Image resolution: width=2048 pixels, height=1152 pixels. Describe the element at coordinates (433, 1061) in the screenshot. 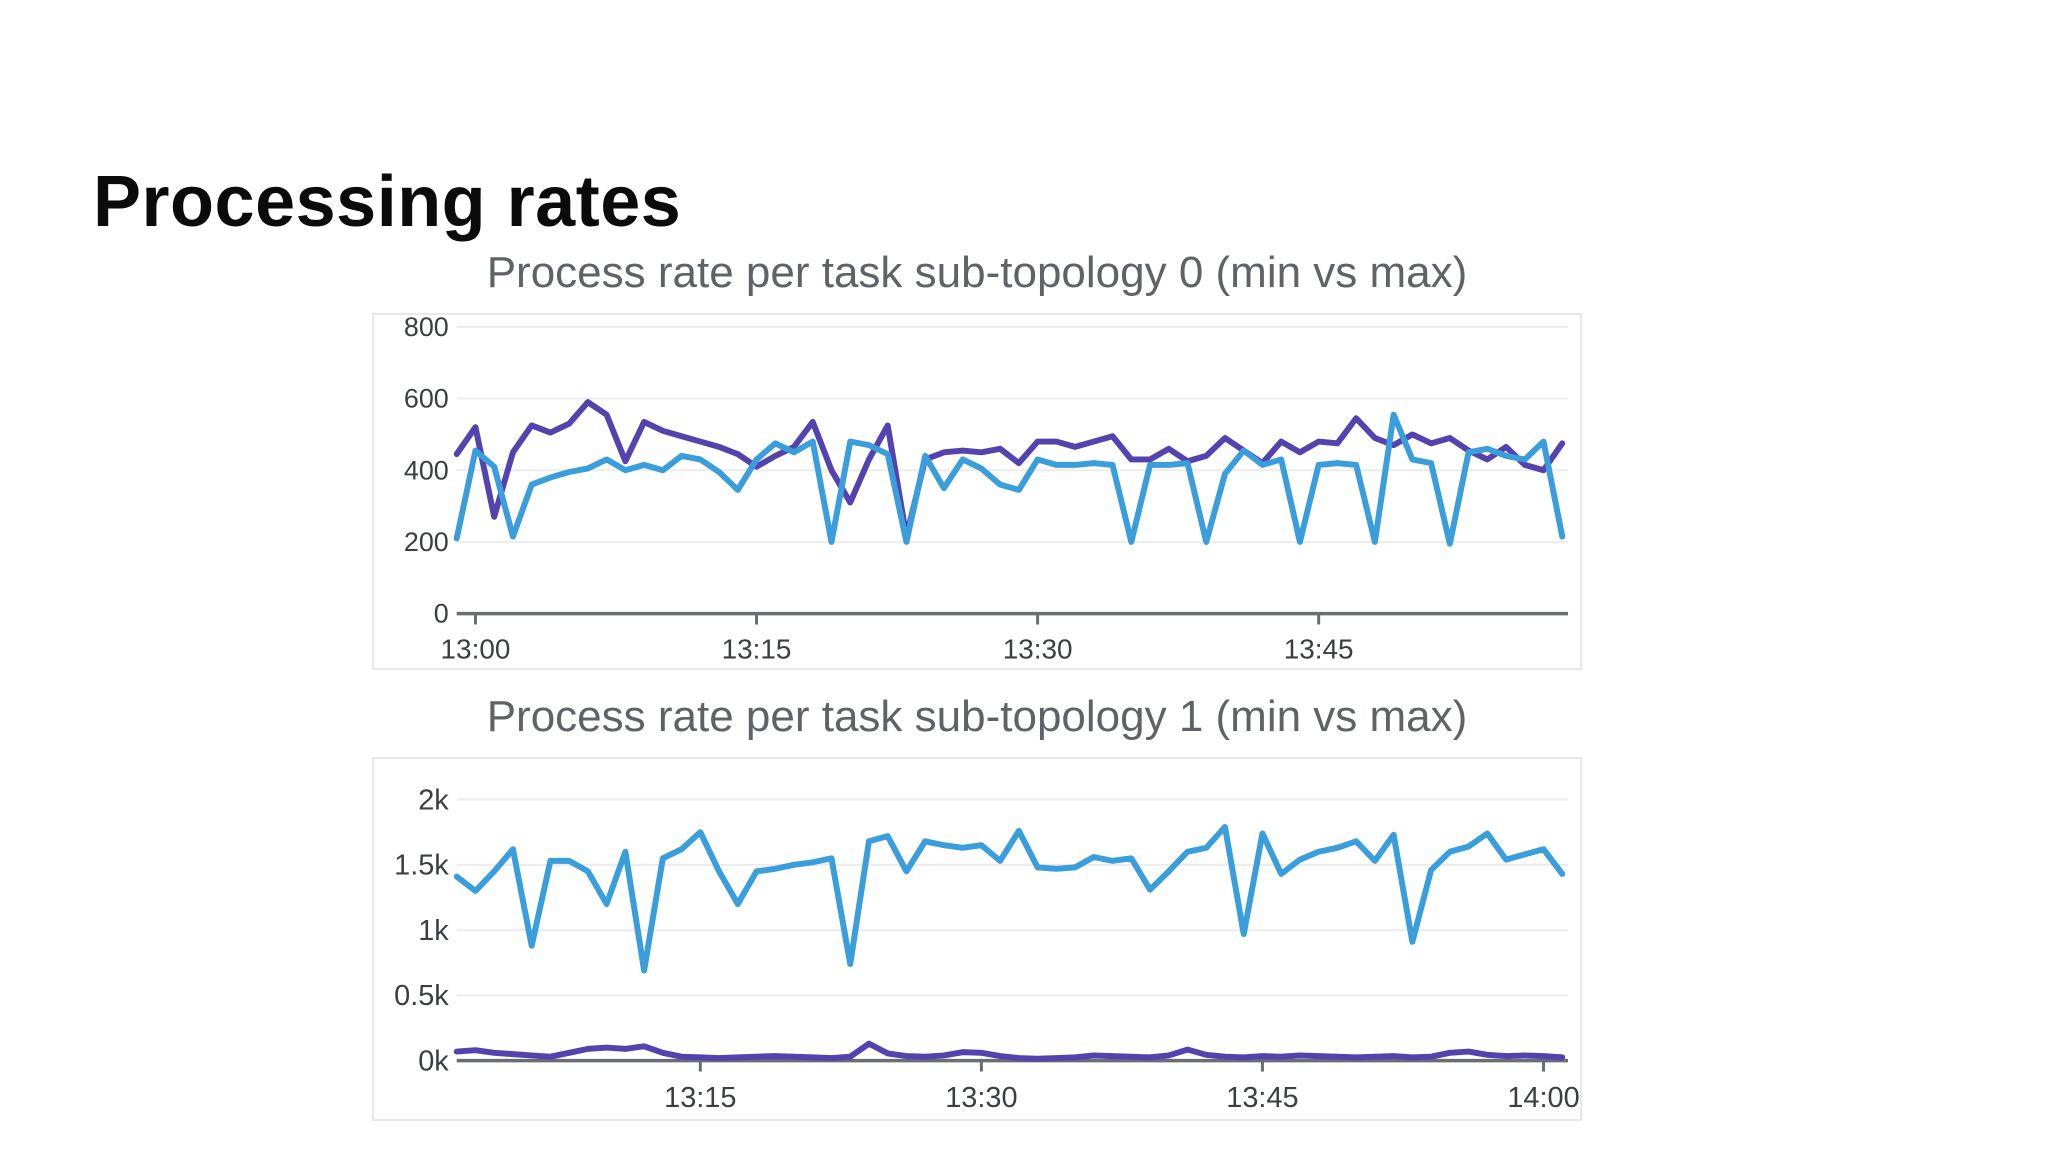

I see `y-tick-label: 0k` at that location.